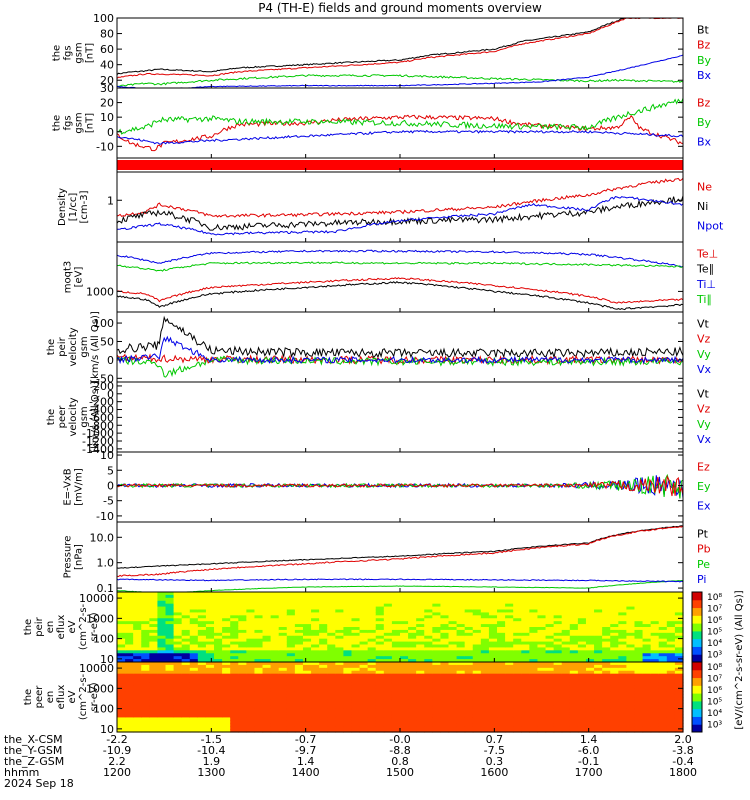 The height and width of the screenshot is (800, 750). Describe the element at coordinates (400, 48) in the screenshot. I see `series-Bz` at that location.